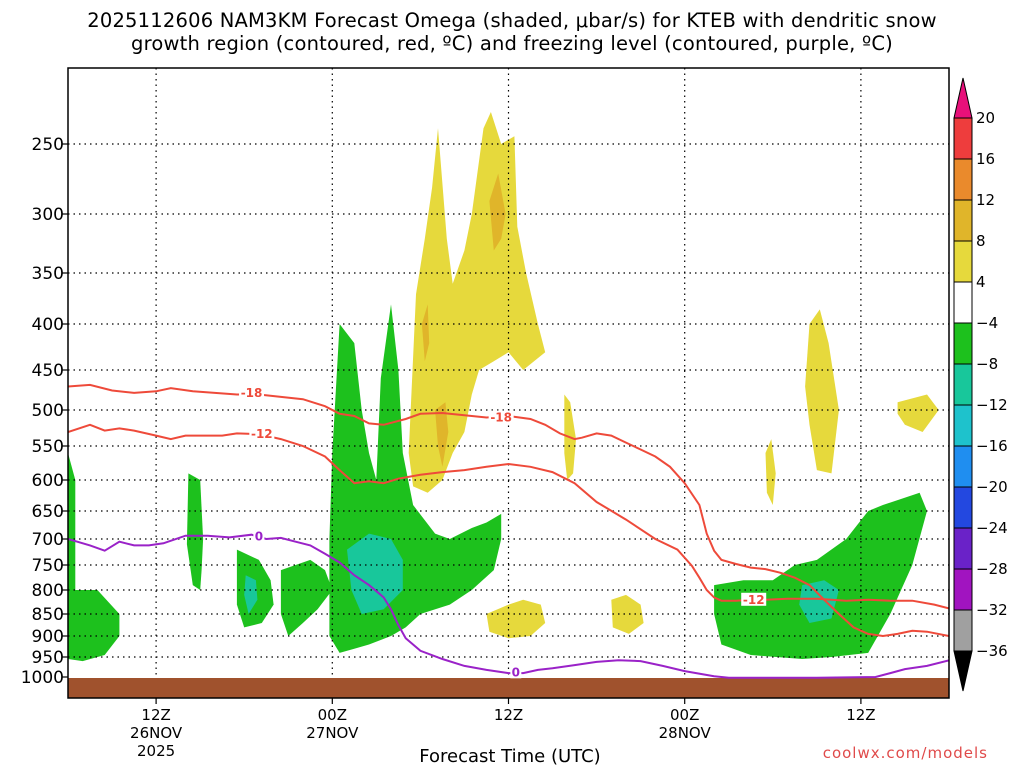 The height and width of the screenshot is (768, 1024). I want to click on contour-label-dgz-minus-12-1: -12, so click(754, 600).